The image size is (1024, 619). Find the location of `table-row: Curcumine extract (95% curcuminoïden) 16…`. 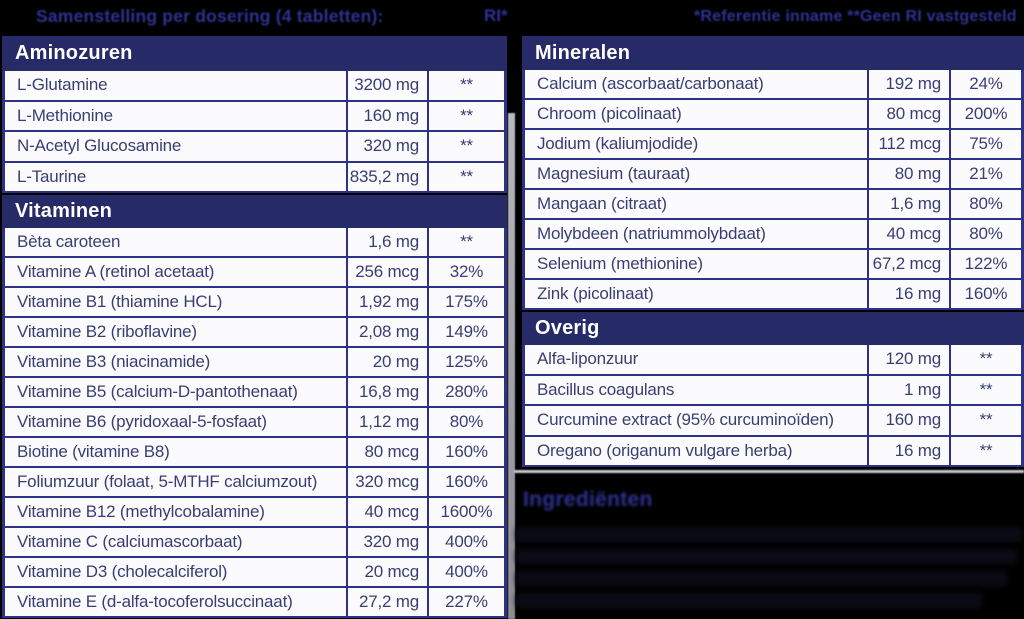

table-row: Curcumine extract (95% curcuminoïden) 16… is located at coordinates (773, 421).